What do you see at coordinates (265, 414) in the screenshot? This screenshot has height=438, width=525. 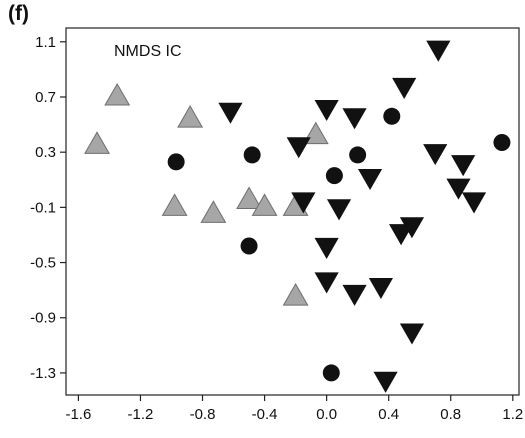 I see `x-tick-label: -0.4` at bounding box center [265, 414].